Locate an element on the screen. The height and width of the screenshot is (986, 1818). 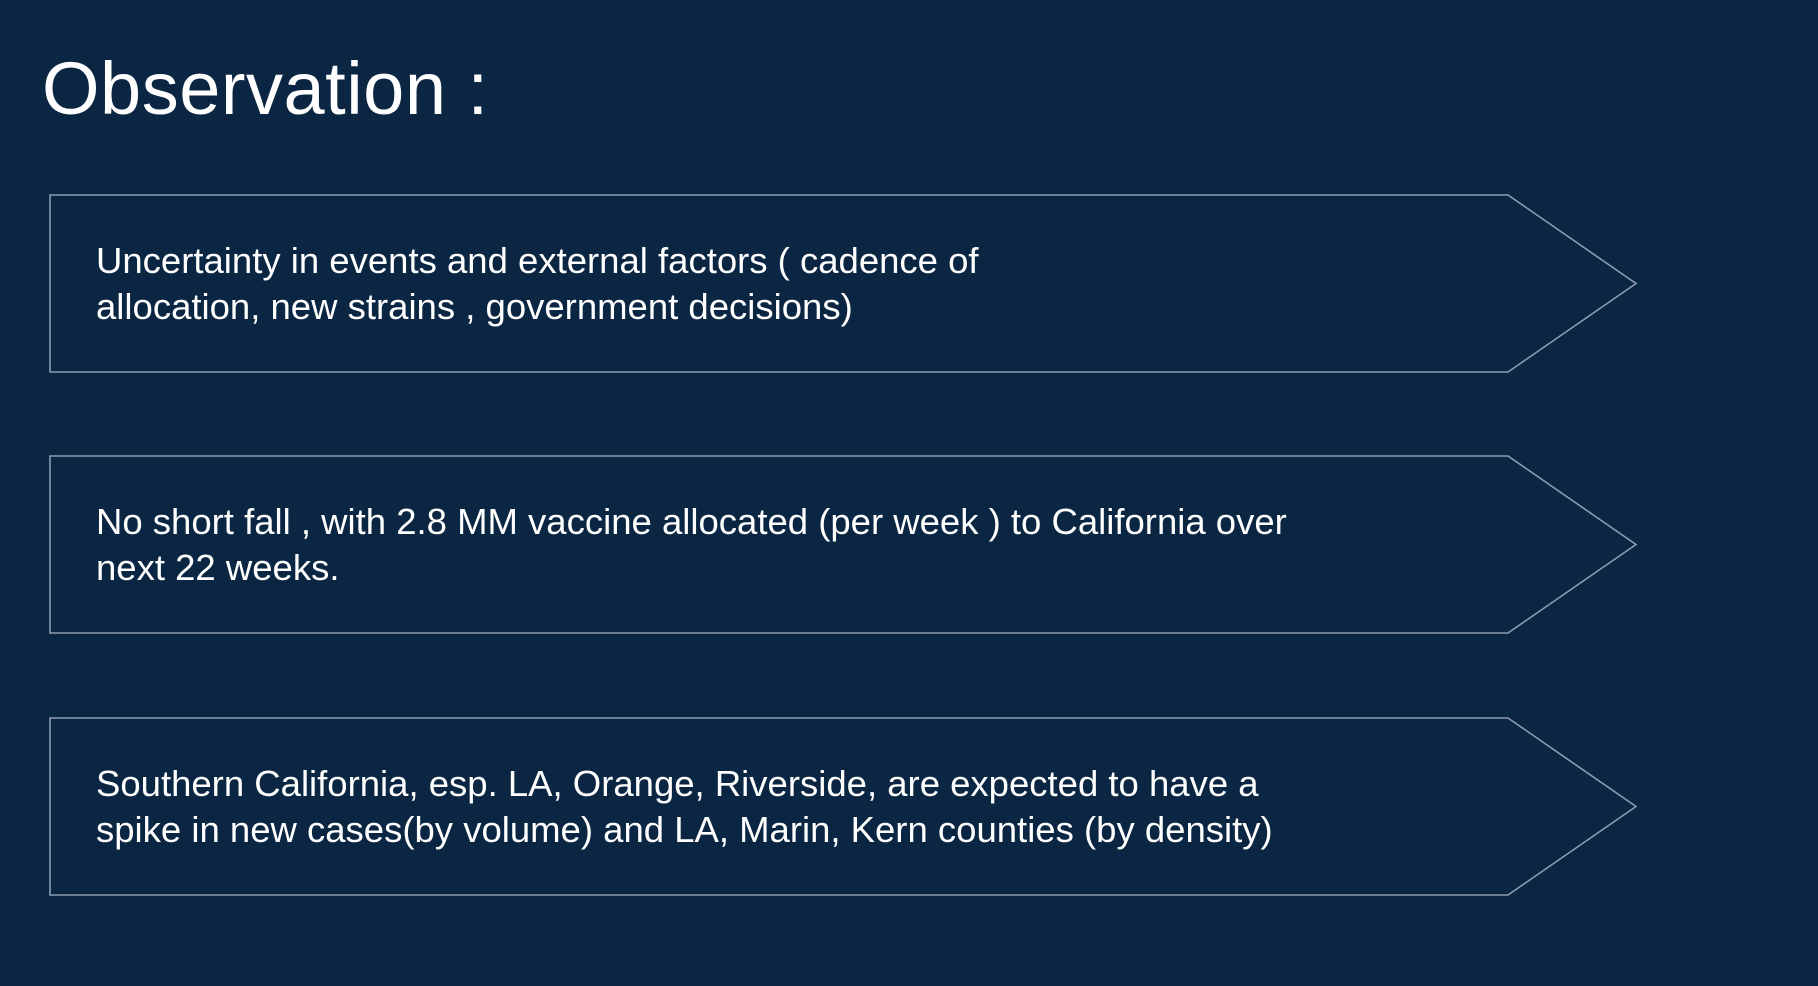
observation-line-2: next 22 weeks. is located at coordinates (218, 567).